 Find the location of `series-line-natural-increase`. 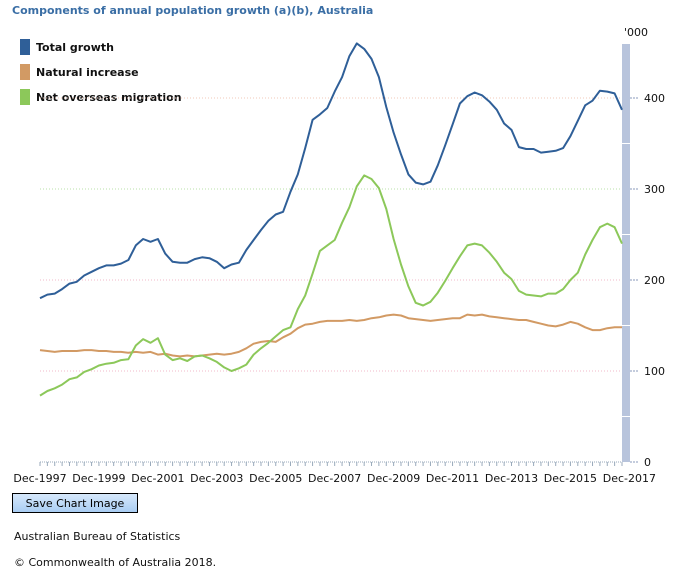

series-line-natural-increase is located at coordinates (330, 335).